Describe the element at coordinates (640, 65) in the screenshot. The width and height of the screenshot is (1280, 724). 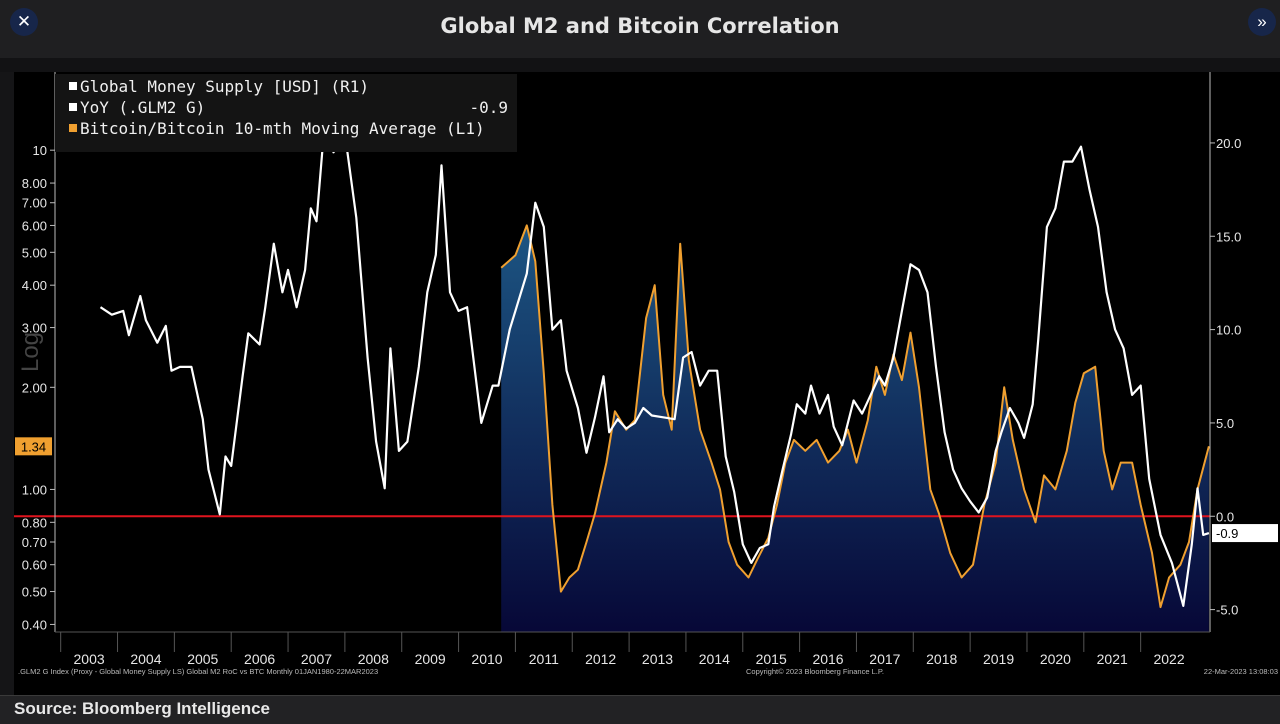
I see `title-separator` at that location.